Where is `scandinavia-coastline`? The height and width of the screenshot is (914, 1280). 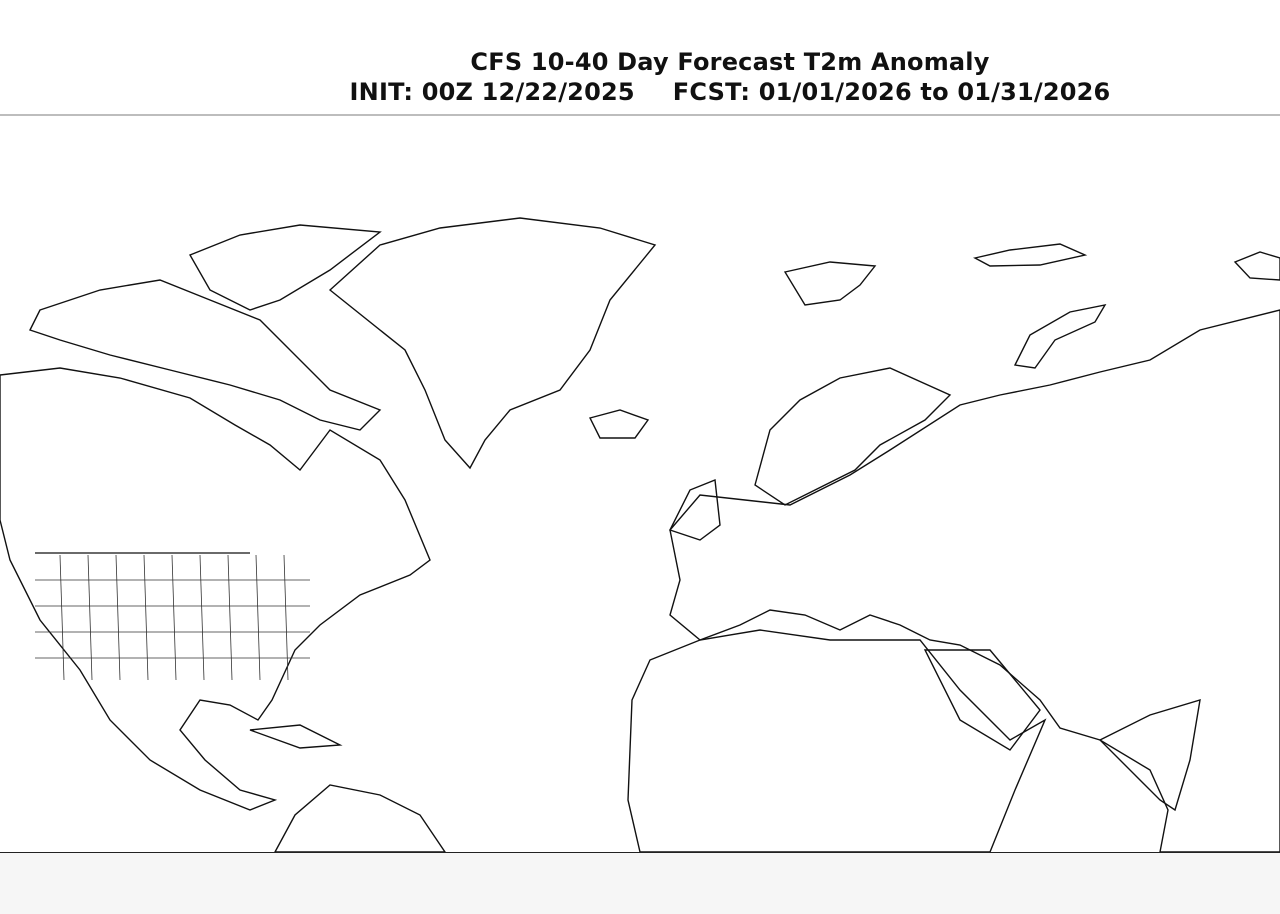 scandinavia-coastline is located at coordinates (853, 436).